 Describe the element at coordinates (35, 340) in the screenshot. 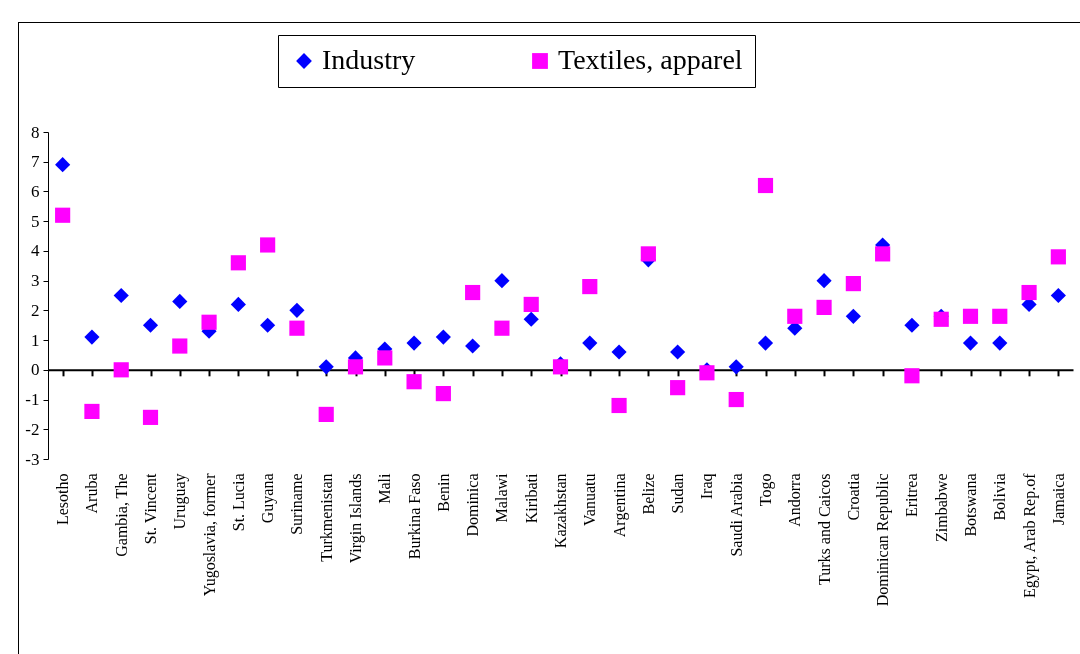

I see `y-tick-label: 1` at that location.